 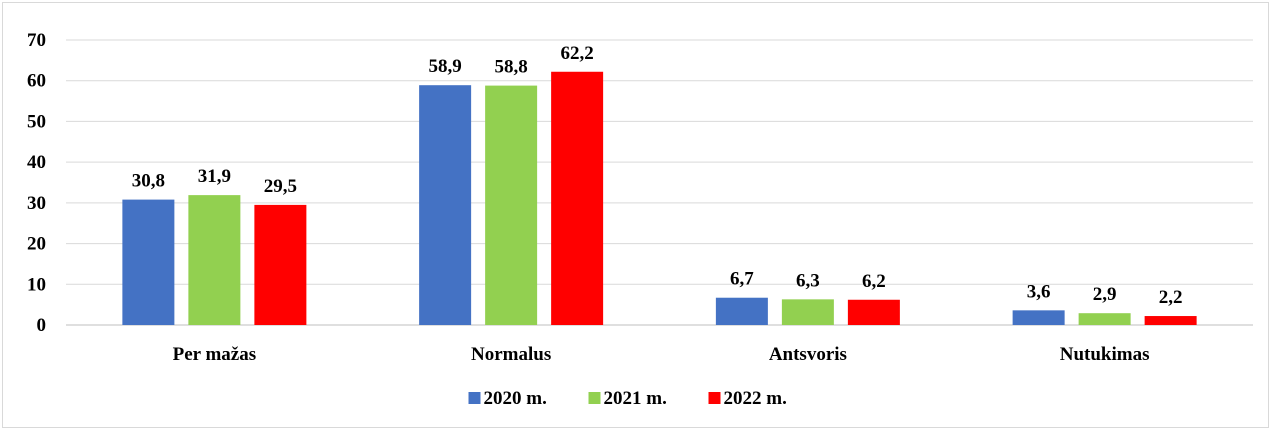 I want to click on y-tick-label: 60, so click(x=36, y=81).